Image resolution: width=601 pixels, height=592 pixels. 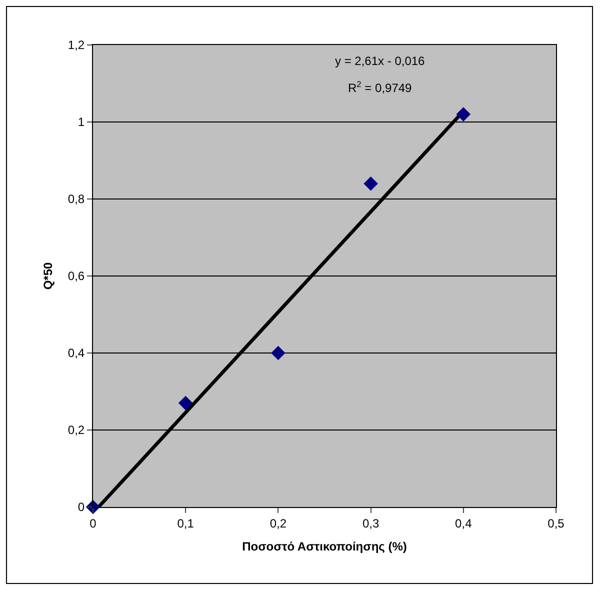 What do you see at coordinates (93, 523) in the screenshot?
I see `x-tick-label: 0` at bounding box center [93, 523].